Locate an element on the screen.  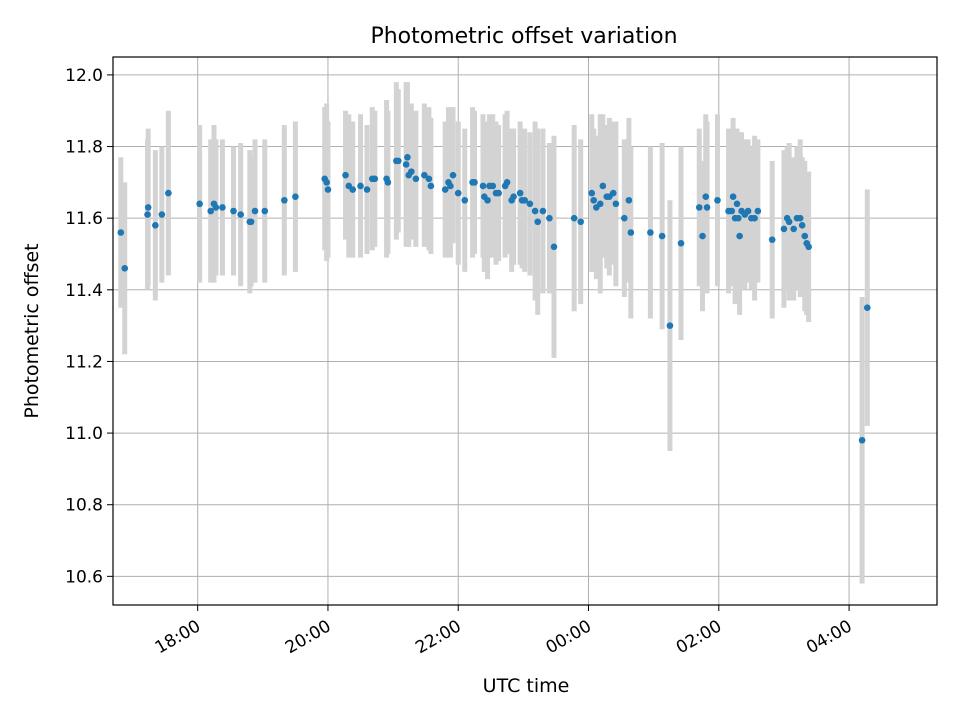
x-tick-label: 22:00 is located at coordinates (438, 637).